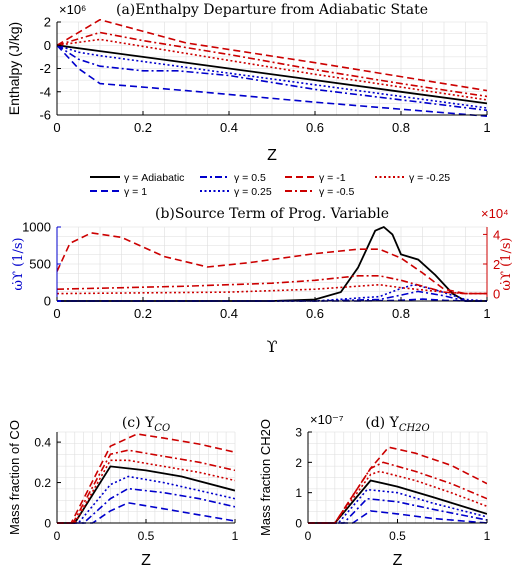 The height and width of the screenshot is (573, 520). I want to click on chart-title: (d) YCH2O, so click(397, 424).